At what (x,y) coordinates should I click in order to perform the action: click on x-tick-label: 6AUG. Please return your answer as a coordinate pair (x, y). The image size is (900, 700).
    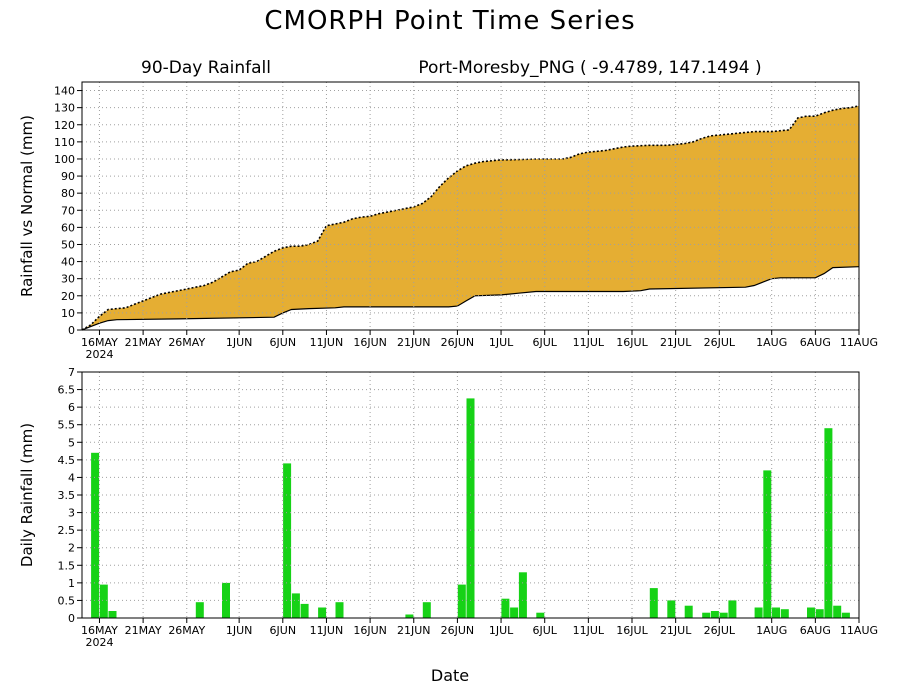
    Looking at the image, I should click on (815, 630).